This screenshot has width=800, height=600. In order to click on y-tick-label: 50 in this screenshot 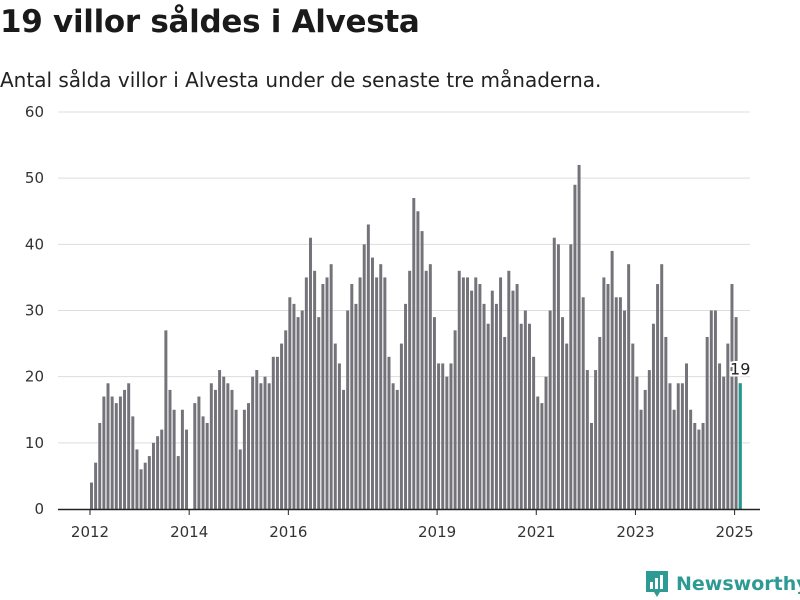, I will do `click(34, 178)`.